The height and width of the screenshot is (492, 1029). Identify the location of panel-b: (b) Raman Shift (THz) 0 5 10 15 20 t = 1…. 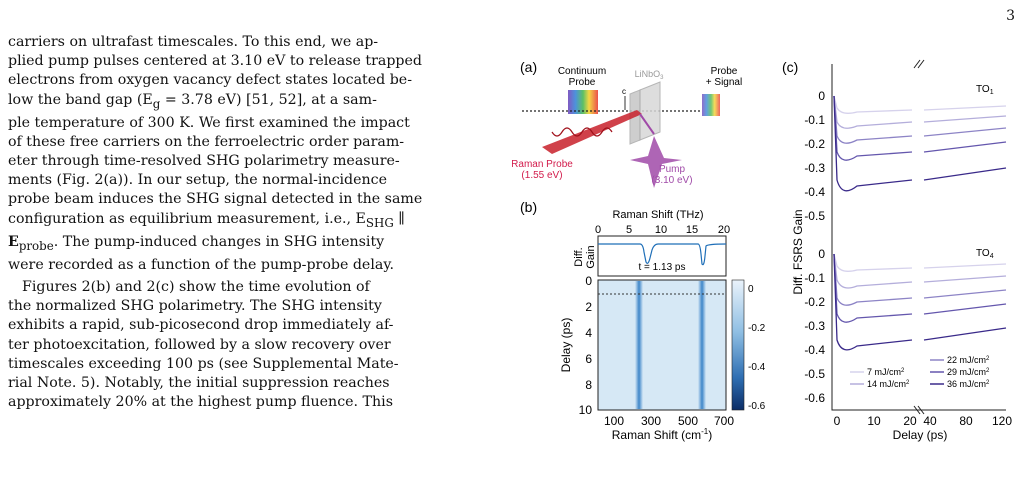
(643, 320).